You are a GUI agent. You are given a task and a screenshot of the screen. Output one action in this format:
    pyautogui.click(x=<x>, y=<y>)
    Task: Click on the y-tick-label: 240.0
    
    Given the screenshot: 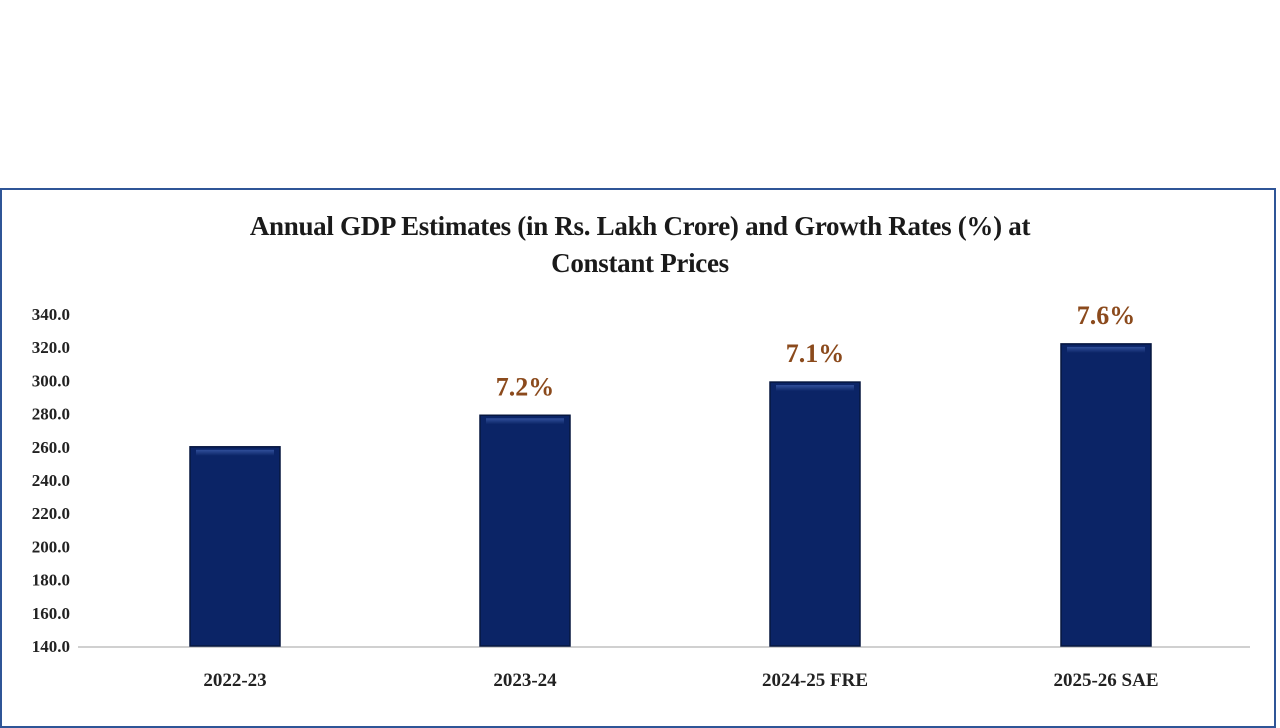 What is the action you would take?
    pyautogui.click(x=51, y=480)
    